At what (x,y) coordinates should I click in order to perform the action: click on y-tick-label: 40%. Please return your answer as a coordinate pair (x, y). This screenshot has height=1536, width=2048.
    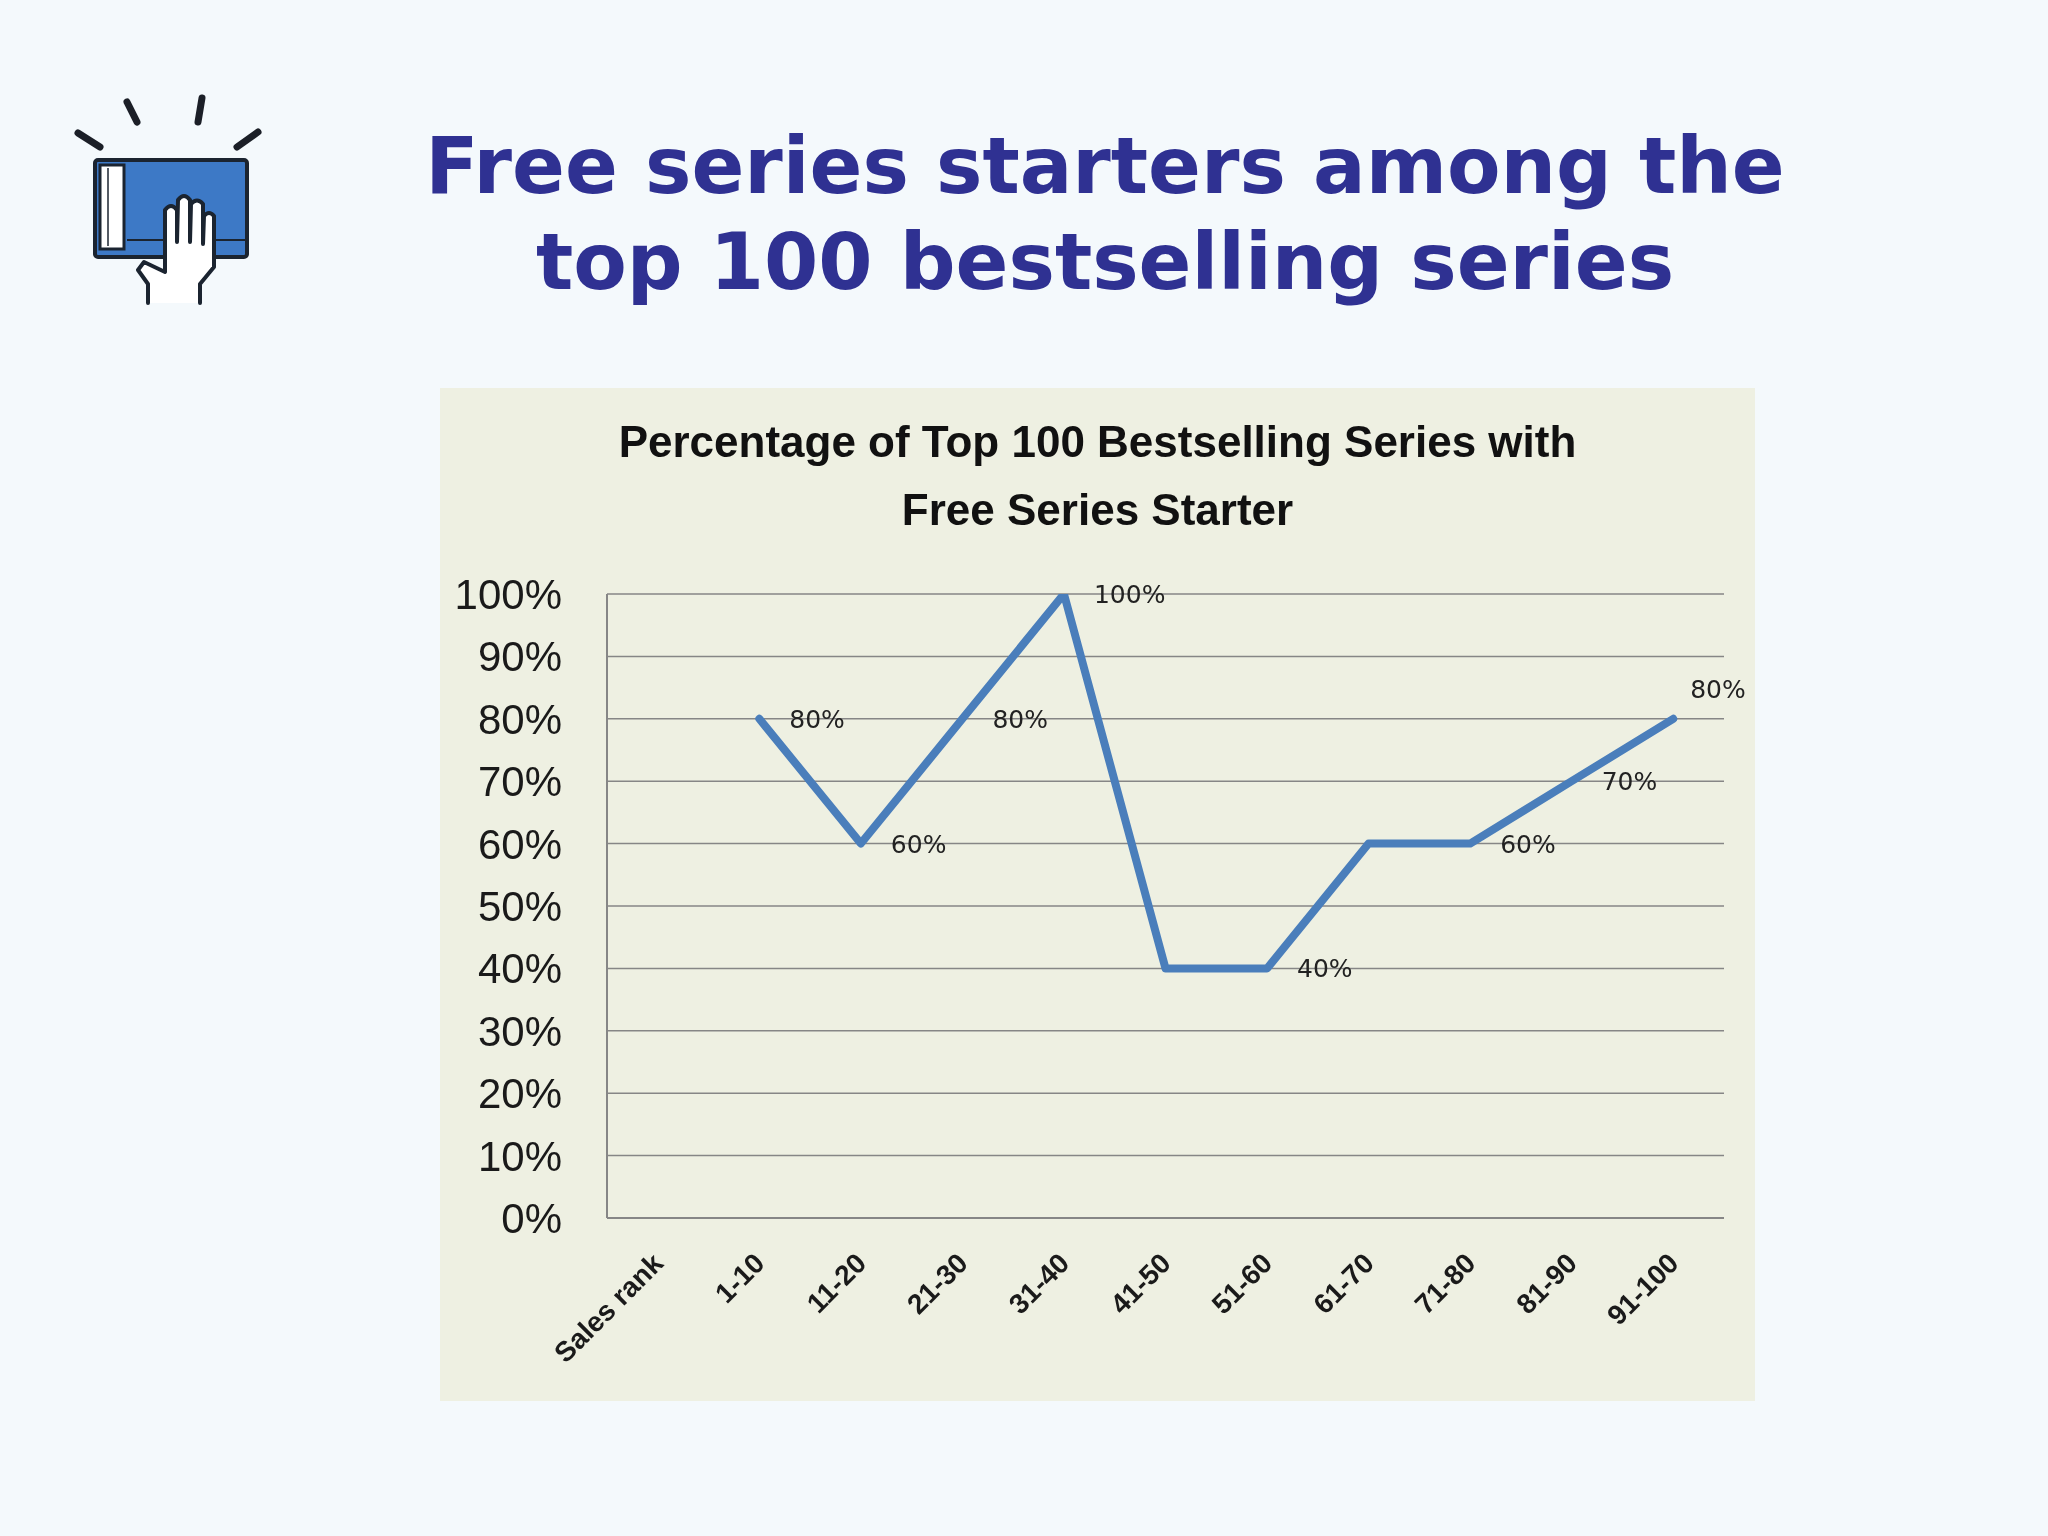
    Looking at the image, I should click on (519, 968).